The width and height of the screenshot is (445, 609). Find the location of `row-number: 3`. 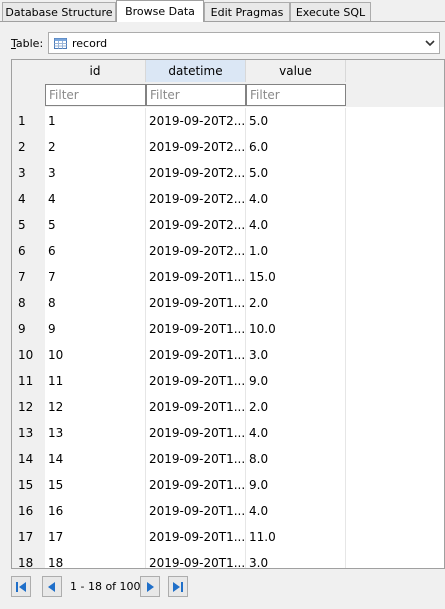

row-number: 3 is located at coordinates (22, 173).